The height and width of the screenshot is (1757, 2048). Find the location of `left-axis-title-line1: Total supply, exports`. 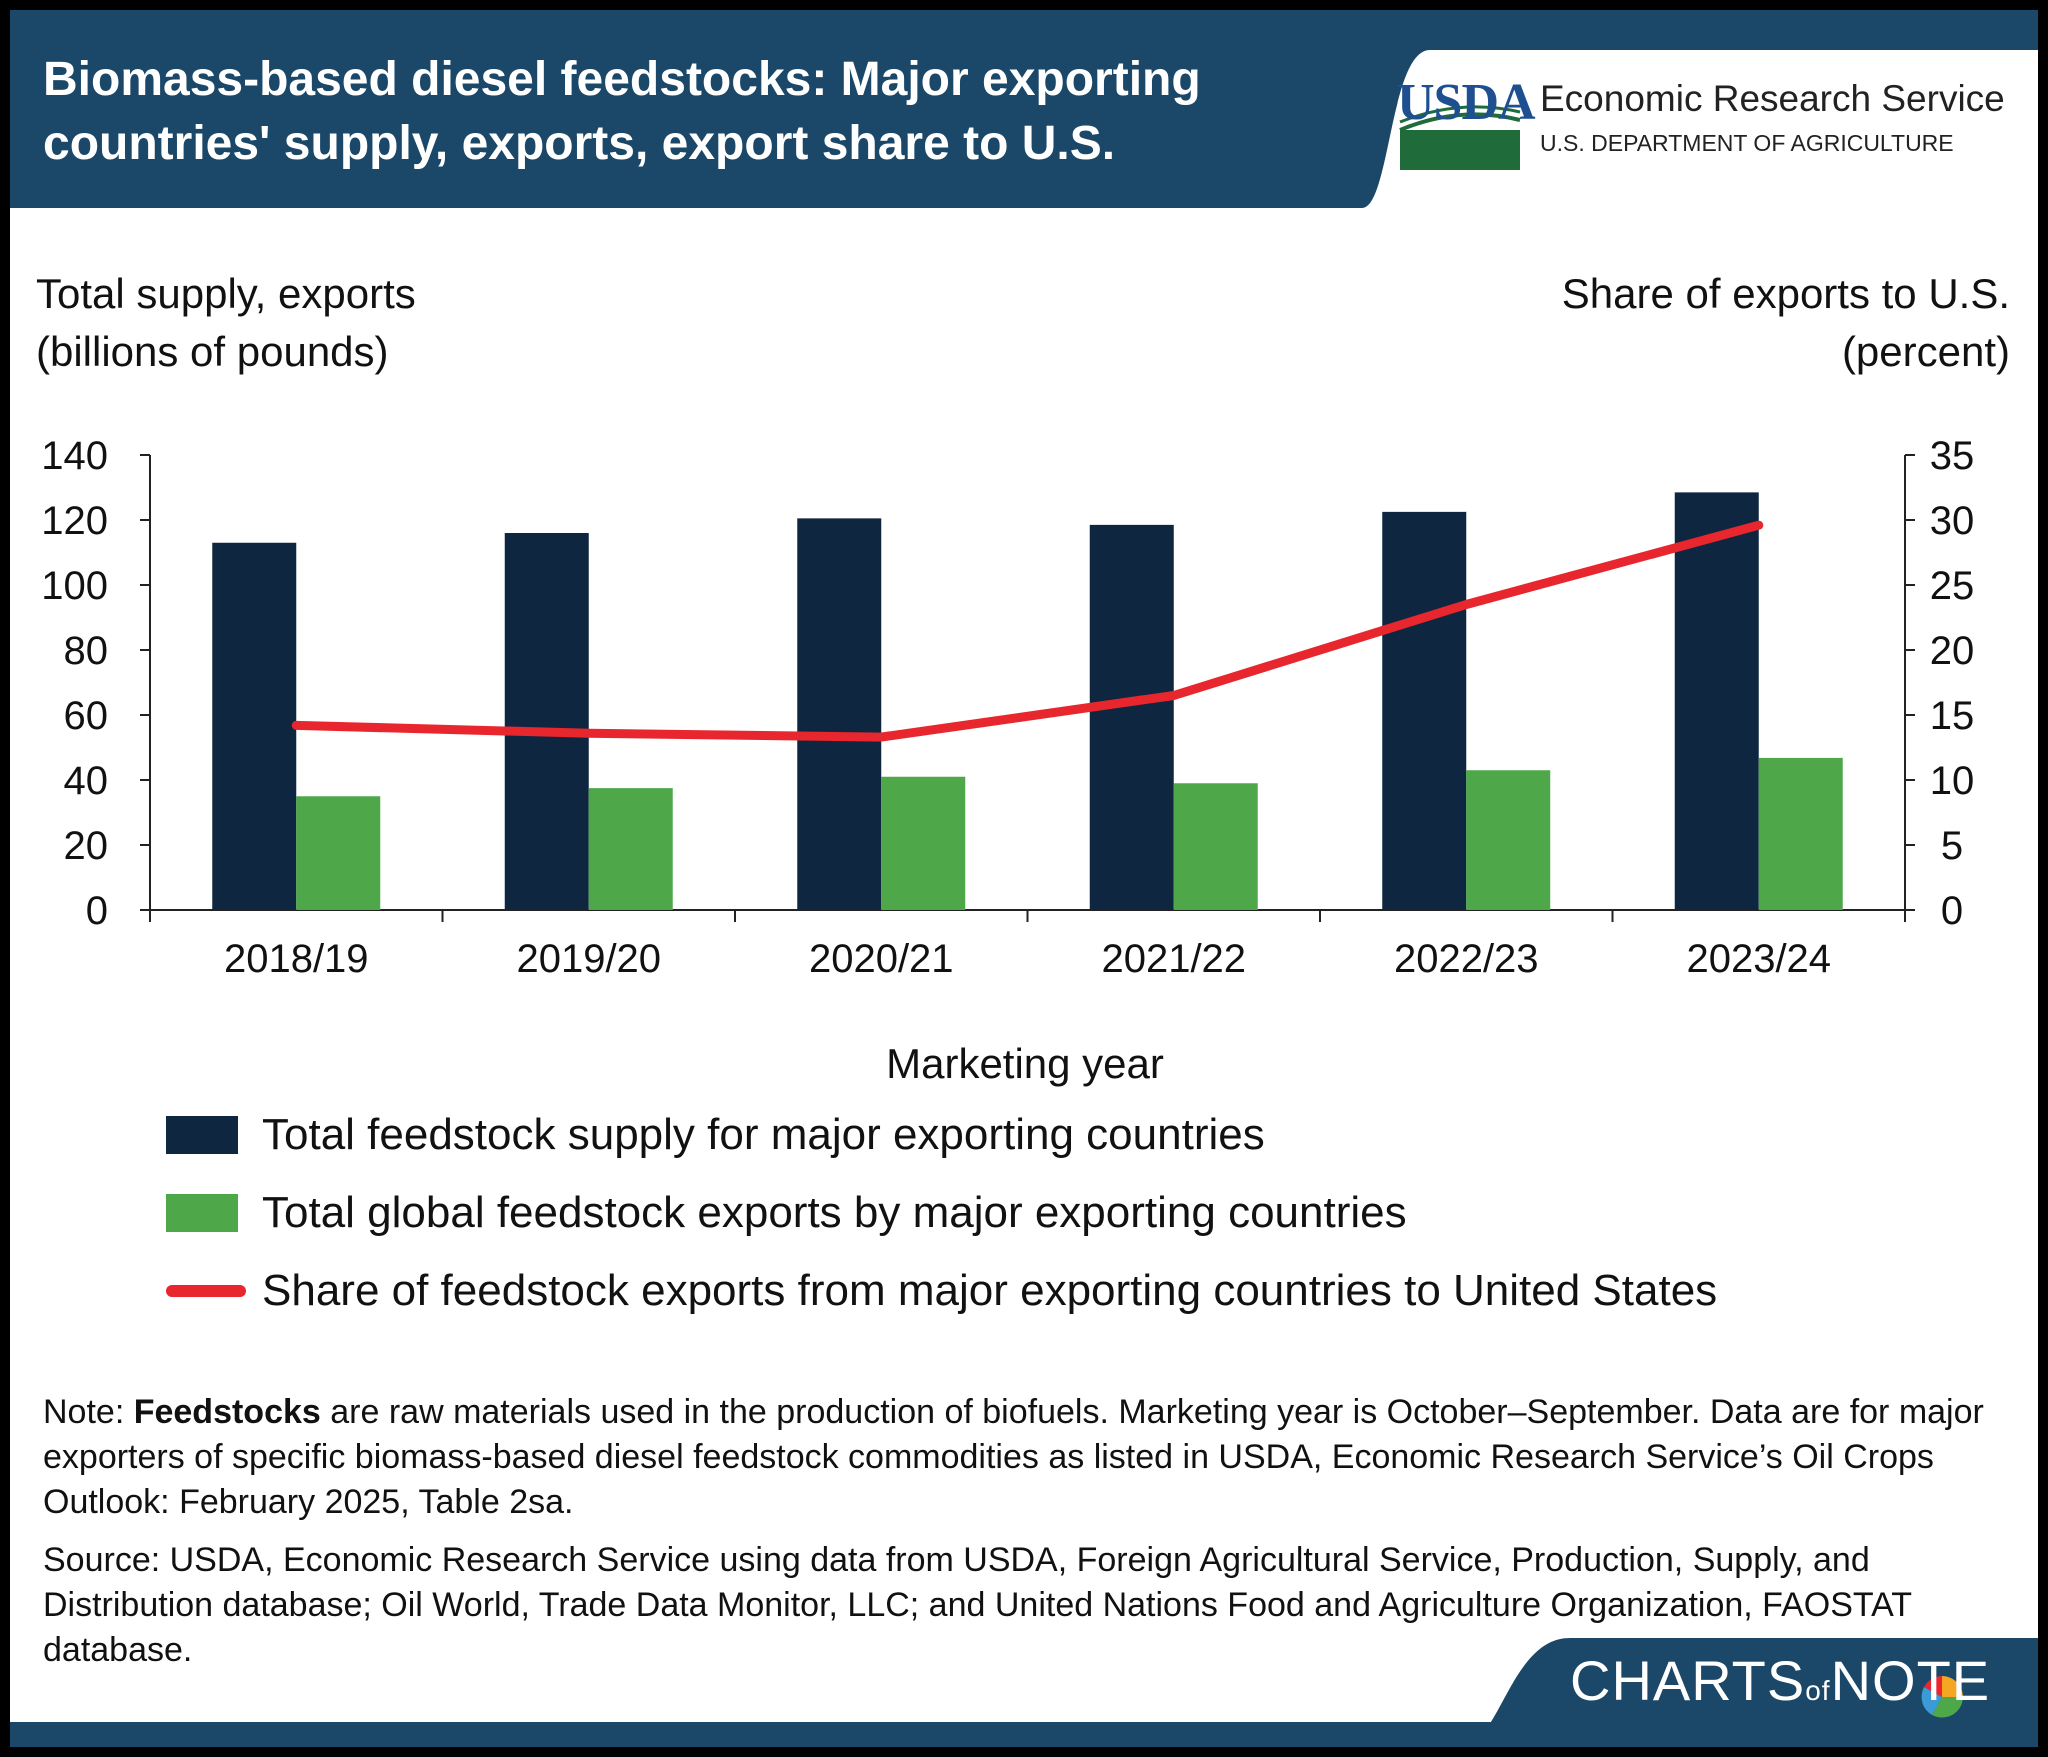

left-axis-title-line1: Total supply, exports is located at coordinates (226, 293).